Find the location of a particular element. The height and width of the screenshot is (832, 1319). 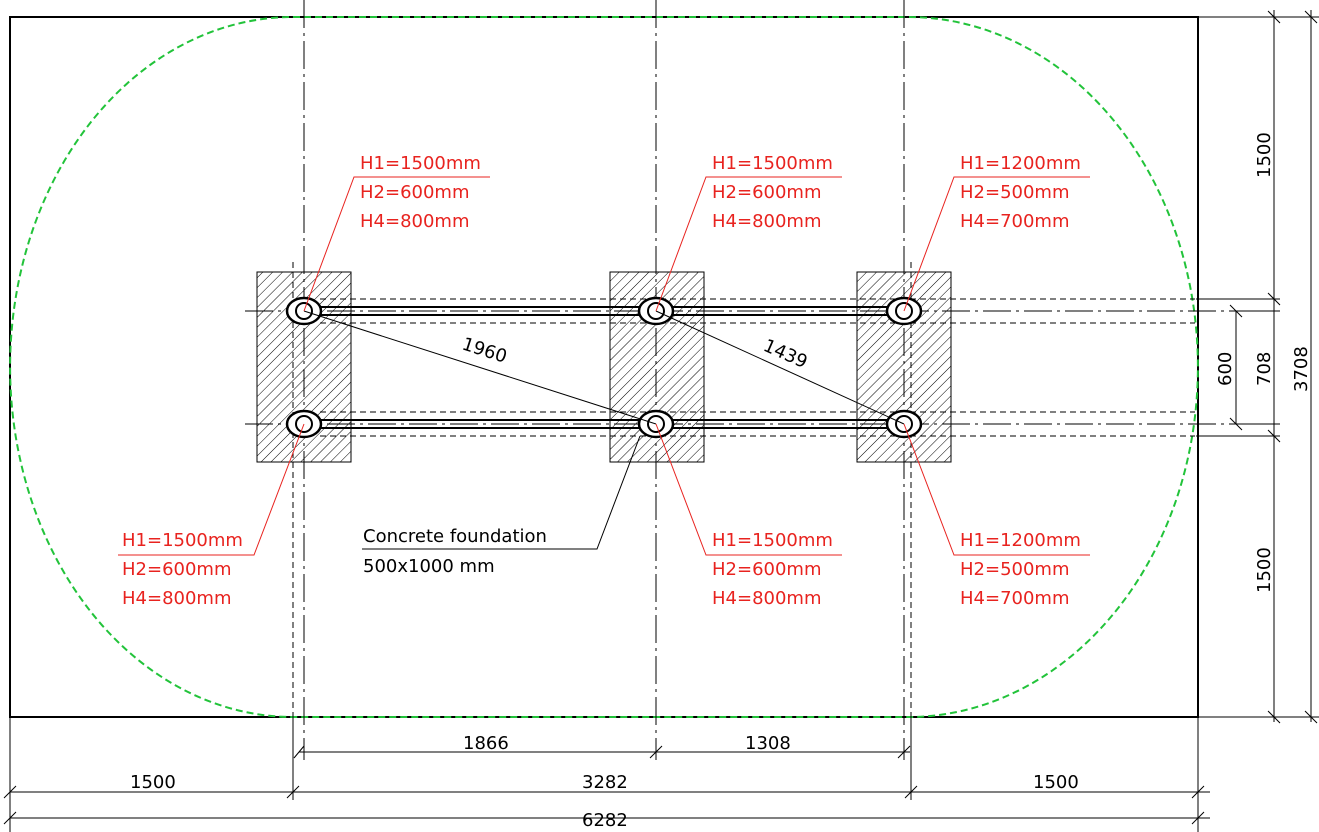

concrete-foundations is located at coordinates (604, 367).